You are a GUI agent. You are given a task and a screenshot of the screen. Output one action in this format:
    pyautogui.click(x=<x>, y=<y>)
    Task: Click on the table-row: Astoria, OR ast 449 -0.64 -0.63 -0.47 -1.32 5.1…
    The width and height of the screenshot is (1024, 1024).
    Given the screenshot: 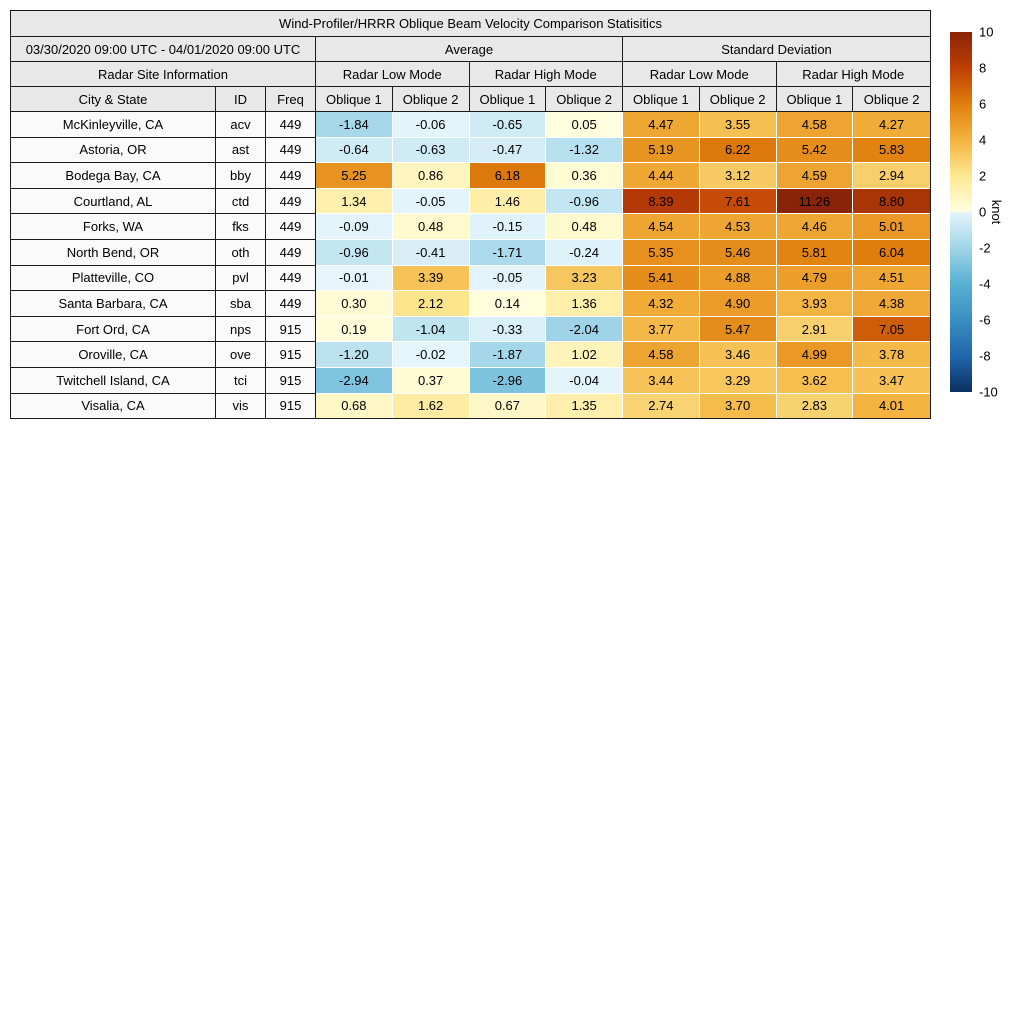 What is the action you would take?
    pyautogui.click(x=470, y=150)
    